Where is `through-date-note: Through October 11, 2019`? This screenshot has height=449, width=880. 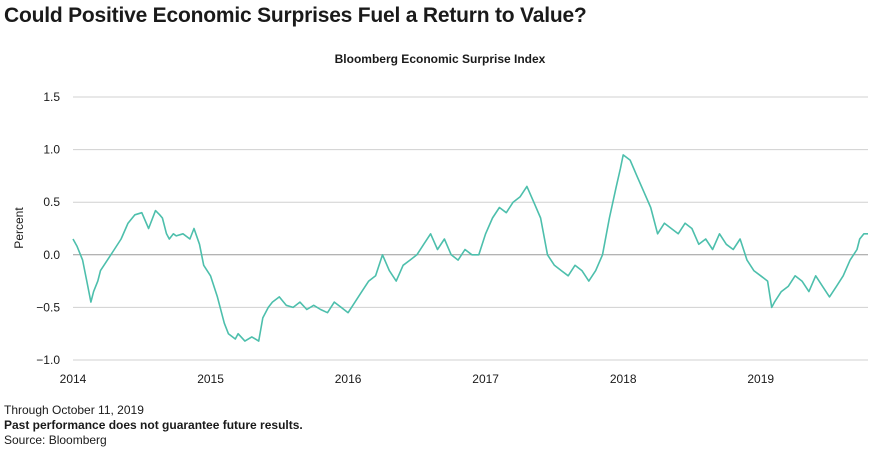
through-date-note: Through October 11, 2019 is located at coordinates (74, 410).